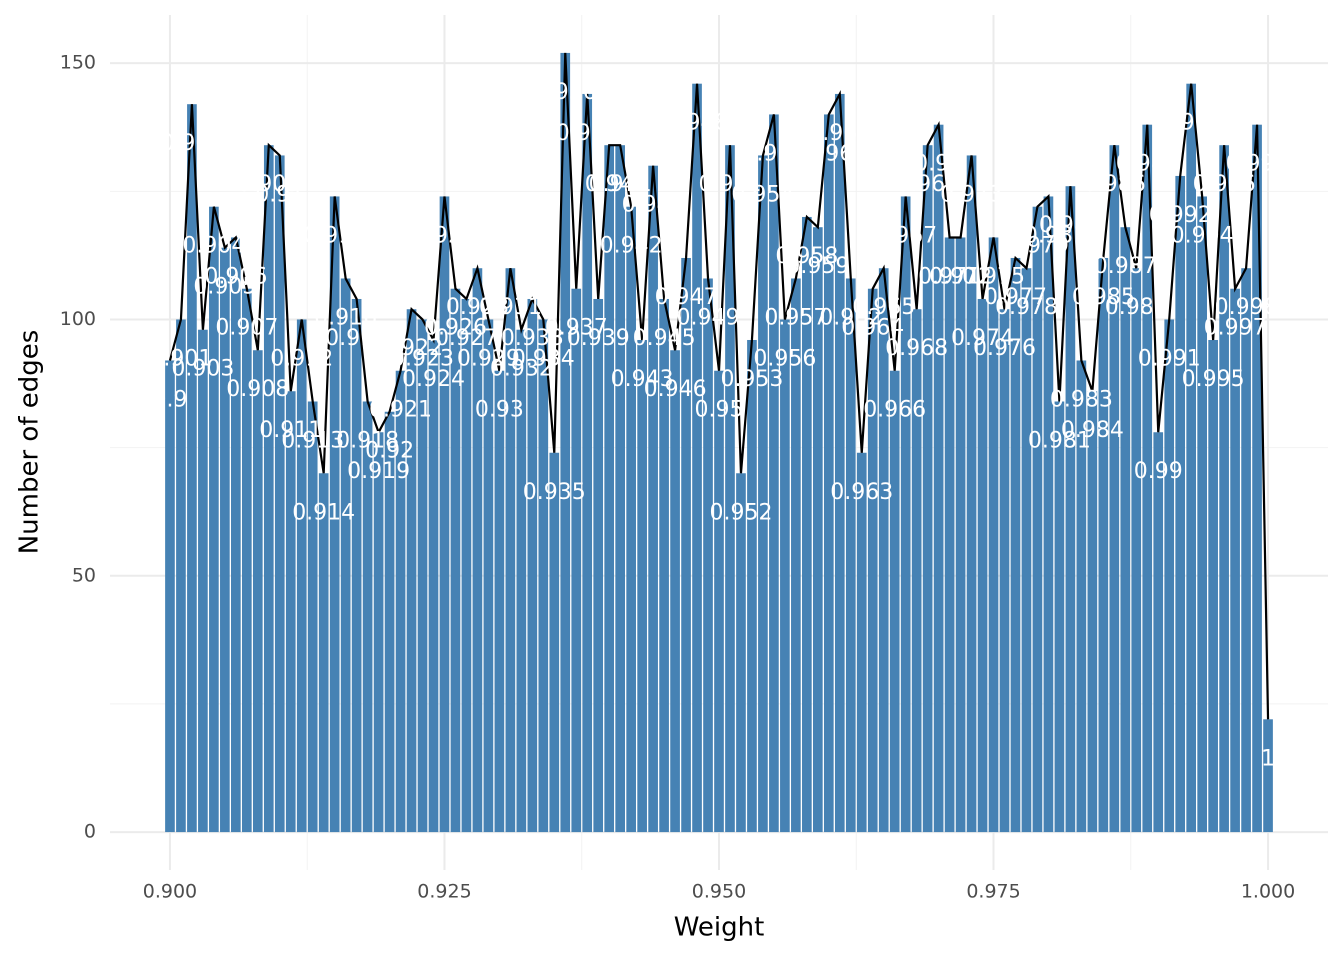 Image resolution: width=1344 pixels, height=960 pixels. I want to click on data-label: 0.977, so click(1015, 297).